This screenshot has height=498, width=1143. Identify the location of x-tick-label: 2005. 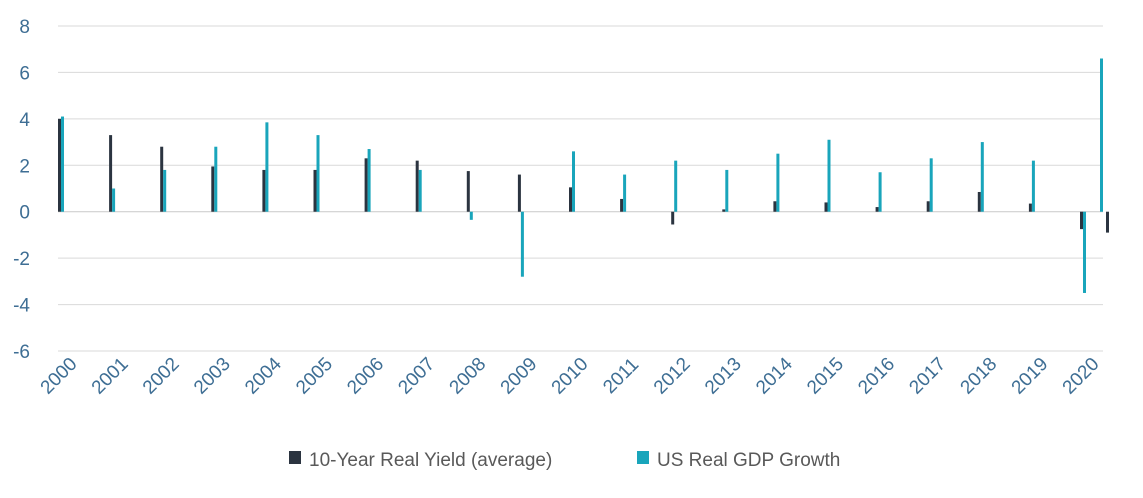
(314, 376).